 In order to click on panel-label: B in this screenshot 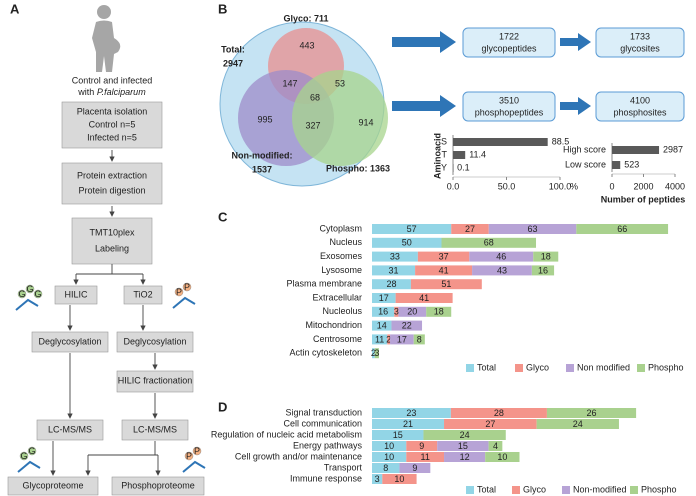, I will do `click(222, 8)`.